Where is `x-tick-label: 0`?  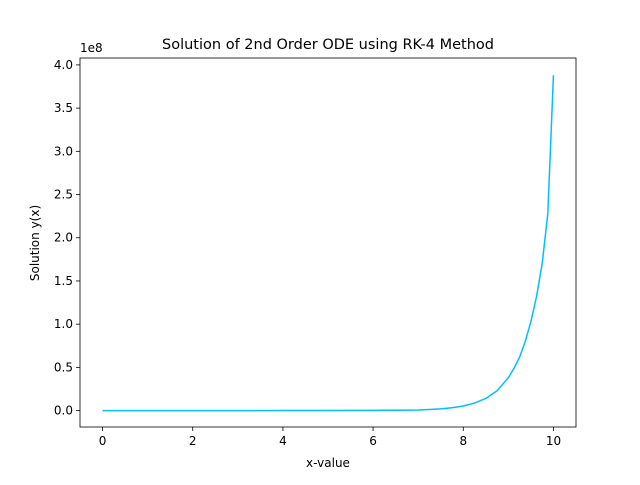 x-tick-label: 0 is located at coordinates (103, 441).